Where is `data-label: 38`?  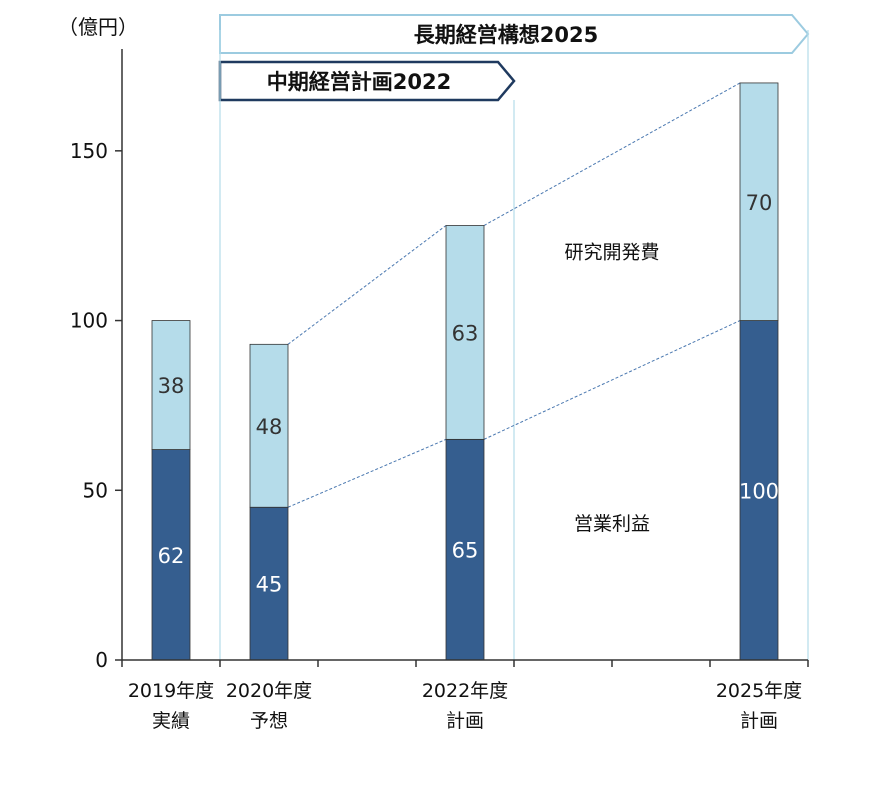 data-label: 38 is located at coordinates (171, 386).